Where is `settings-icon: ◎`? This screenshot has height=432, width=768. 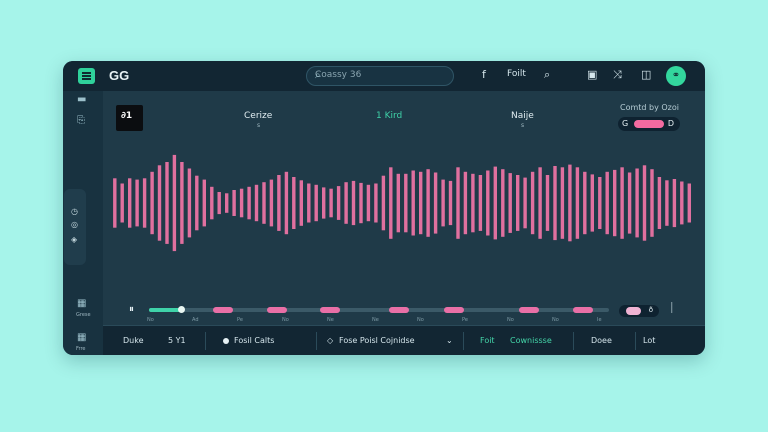
settings-icon: ◎ is located at coordinates (74, 224).